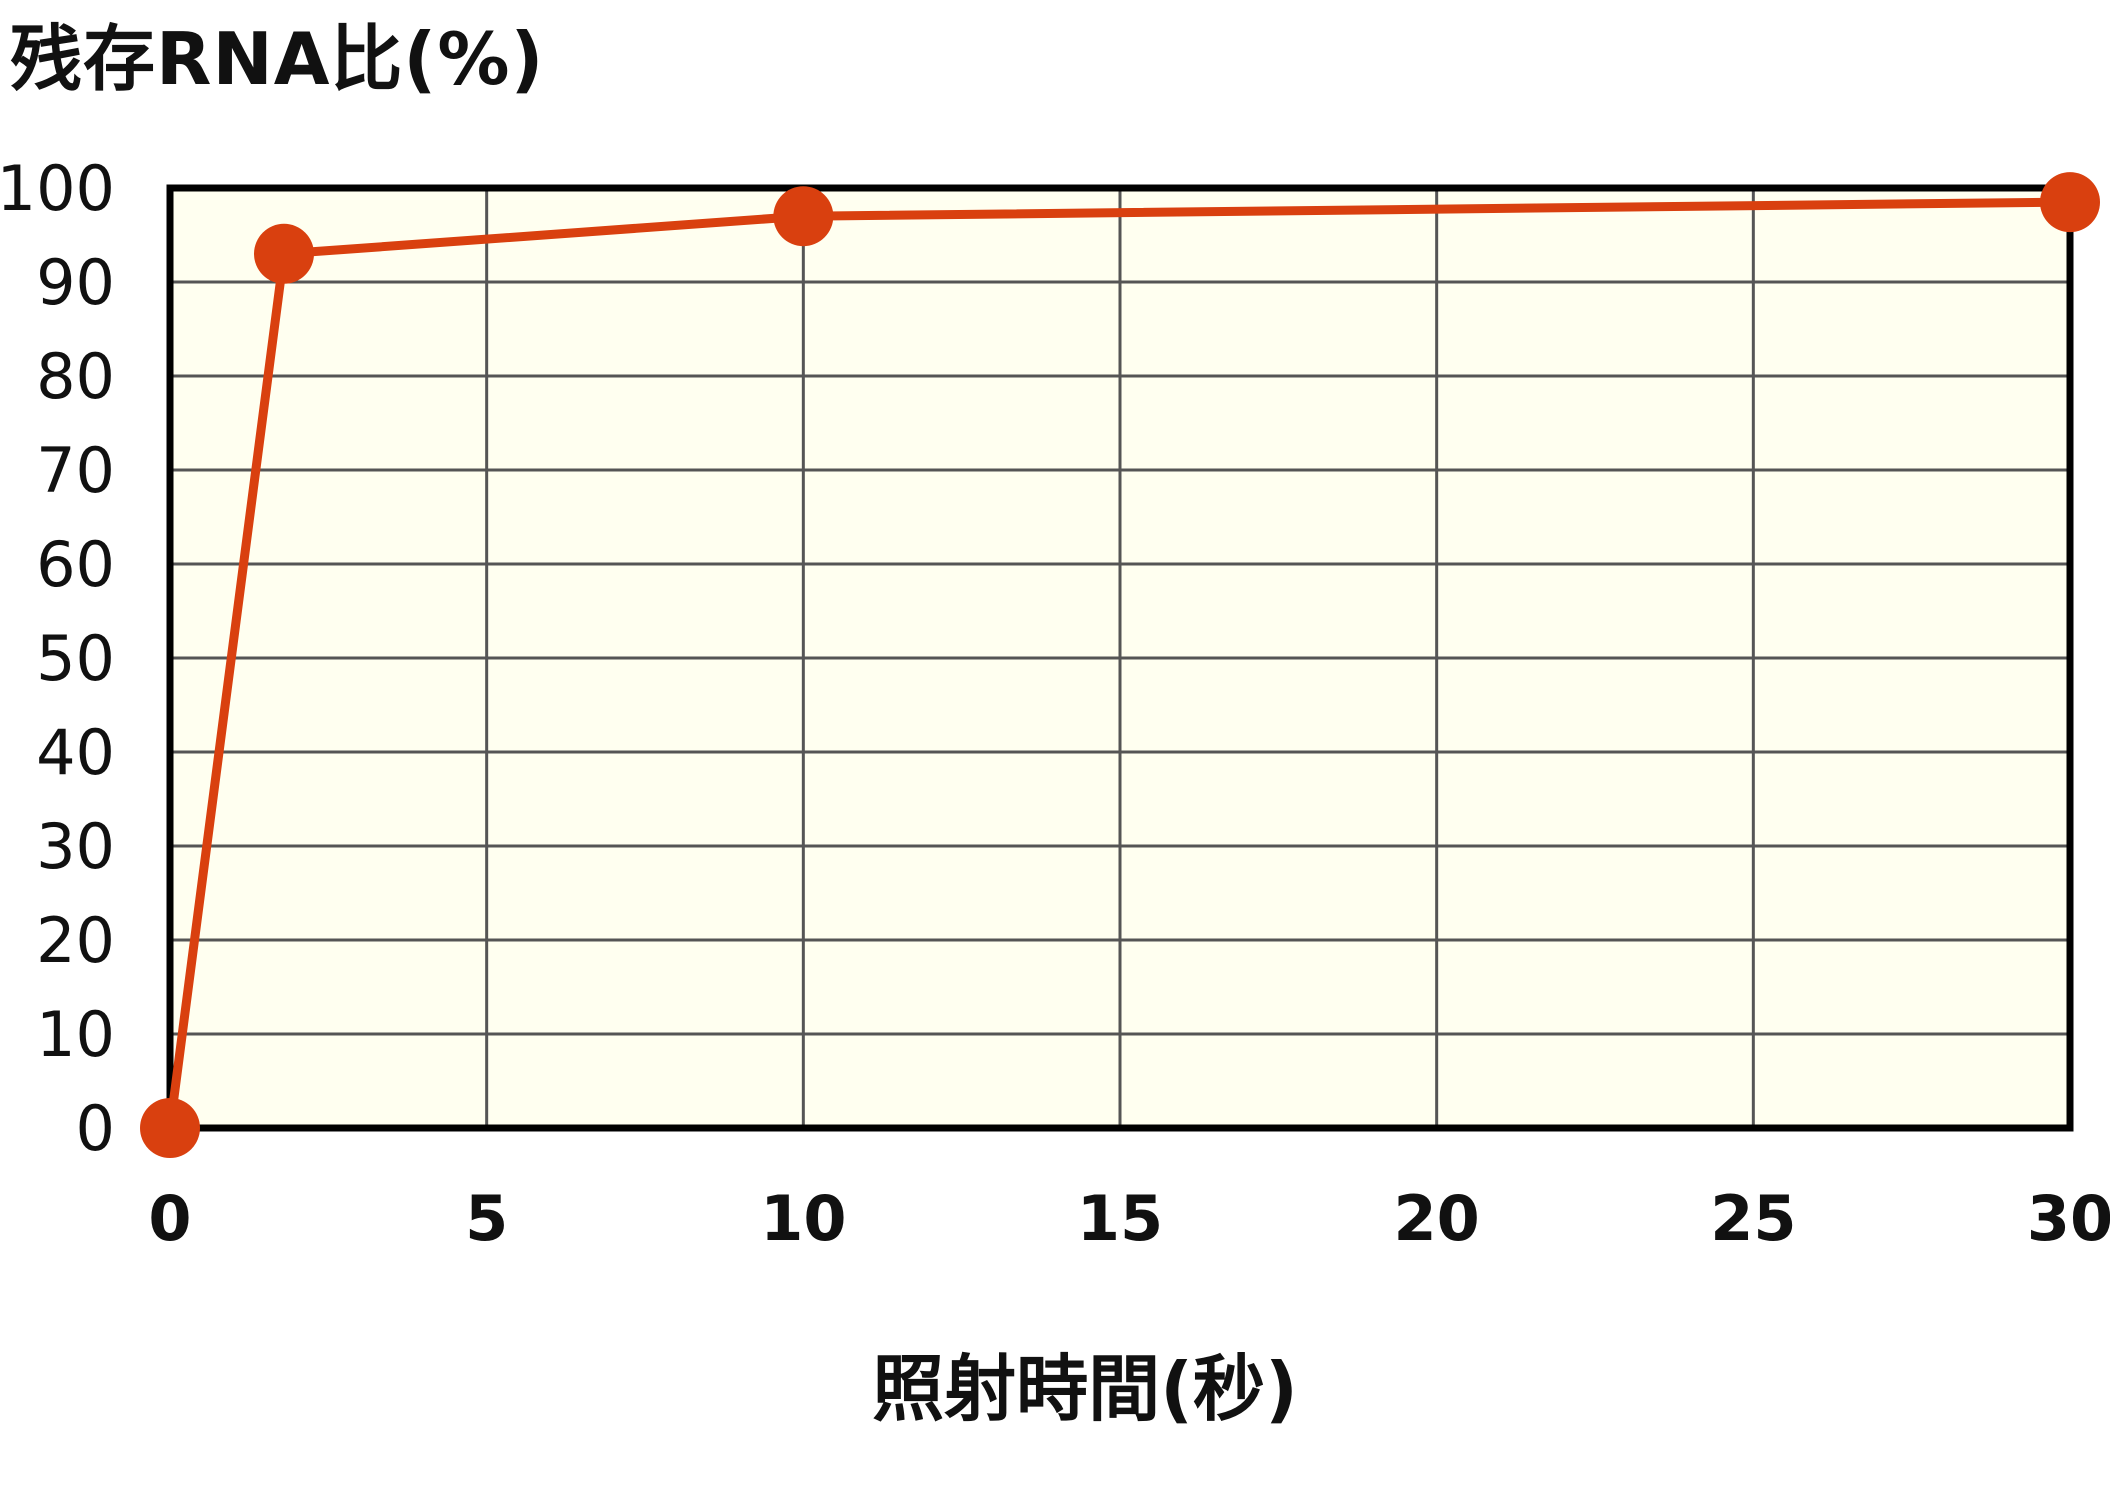 Image resolution: width=2110 pixels, height=1490 pixels. I want to click on y-tick-label: 50, so click(75, 658).